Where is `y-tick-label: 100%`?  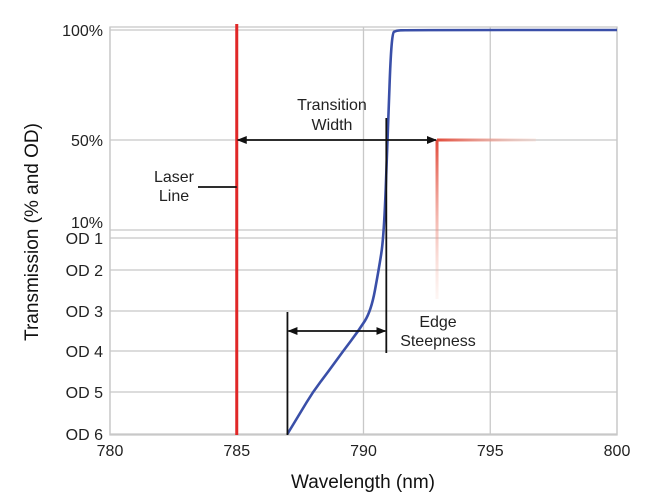 y-tick-label: 100% is located at coordinates (82, 31).